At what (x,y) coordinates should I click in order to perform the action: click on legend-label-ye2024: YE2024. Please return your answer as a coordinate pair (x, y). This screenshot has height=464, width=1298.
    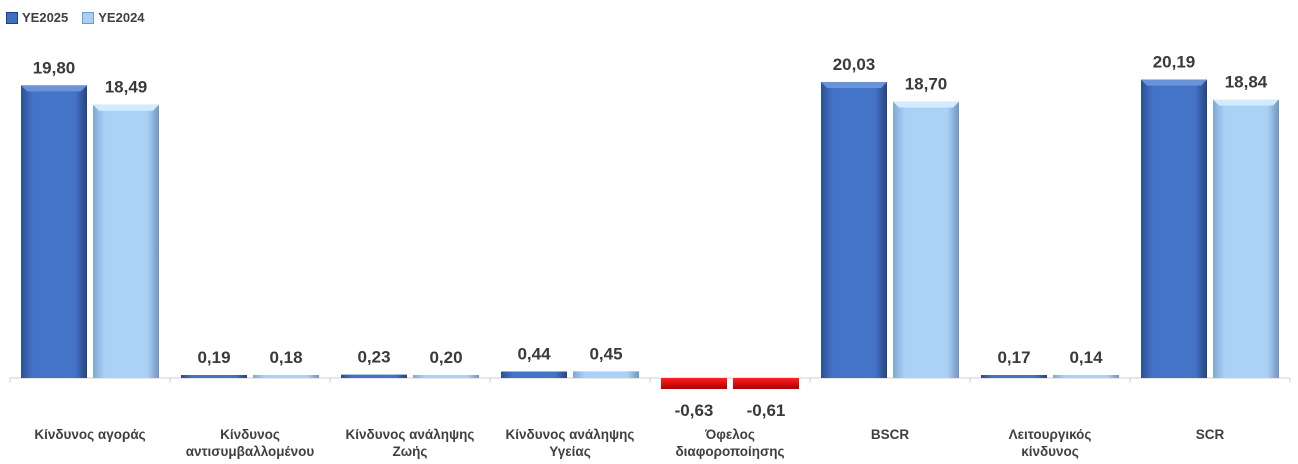
    Looking at the image, I should click on (121, 17).